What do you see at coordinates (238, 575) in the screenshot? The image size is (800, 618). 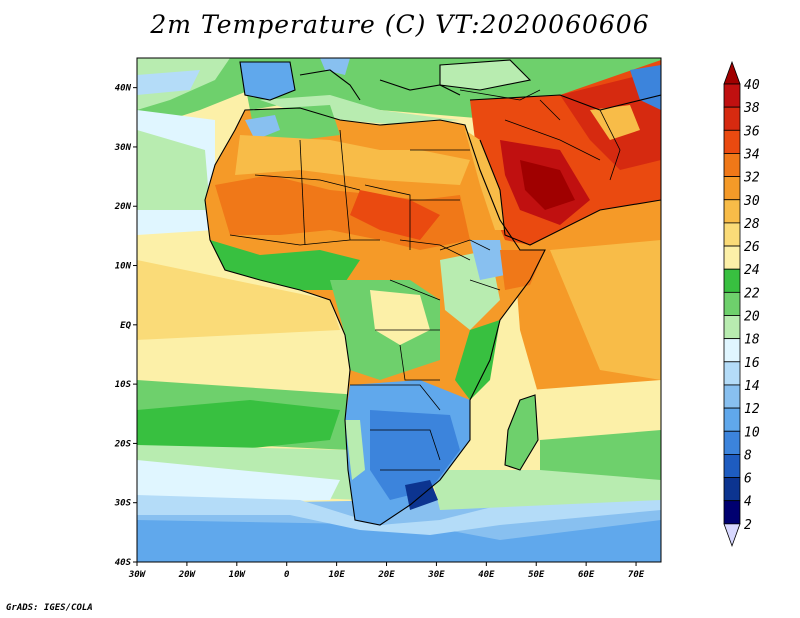 I see `x-tick-label: 10W` at bounding box center [238, 575].